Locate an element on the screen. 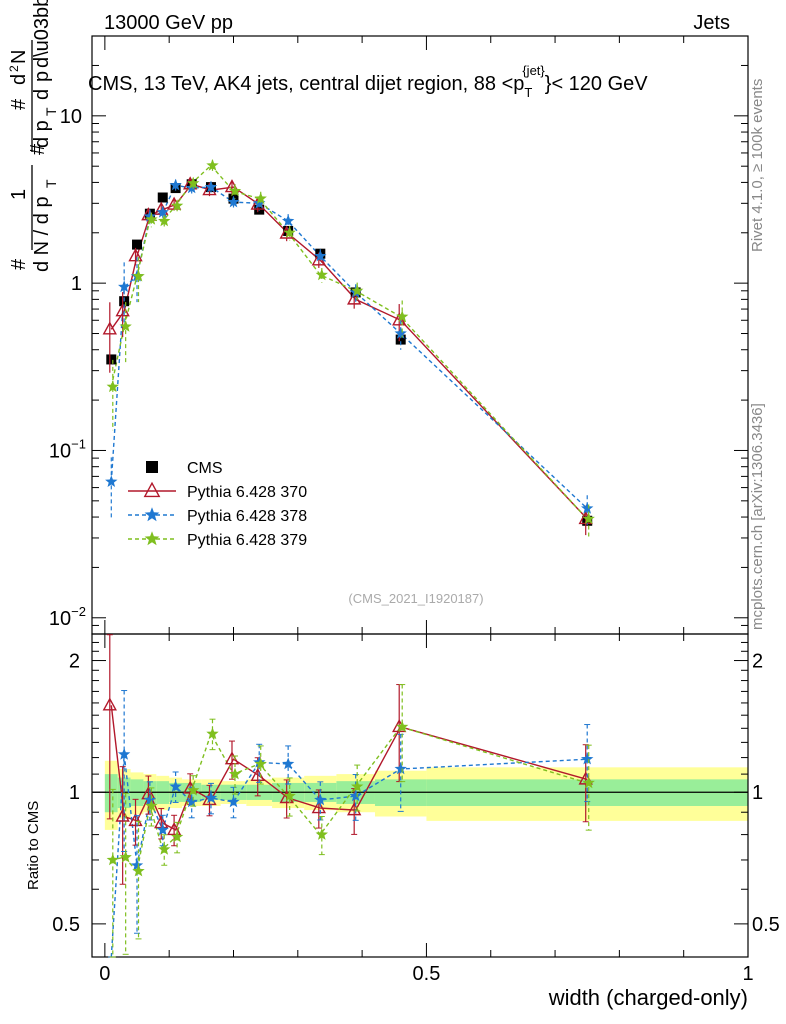 This screenshot has height=1024, width=786. svg-text: T is located at coordinates (51, 183).